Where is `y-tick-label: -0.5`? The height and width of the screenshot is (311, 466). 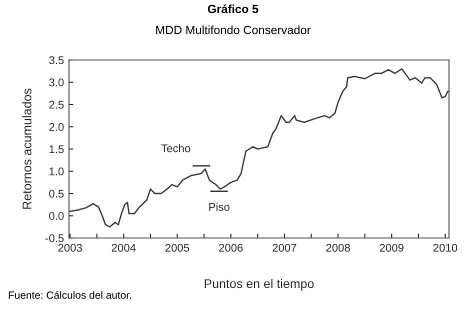
y-tick-label: -0.5 is located at coordinates (54, 238).